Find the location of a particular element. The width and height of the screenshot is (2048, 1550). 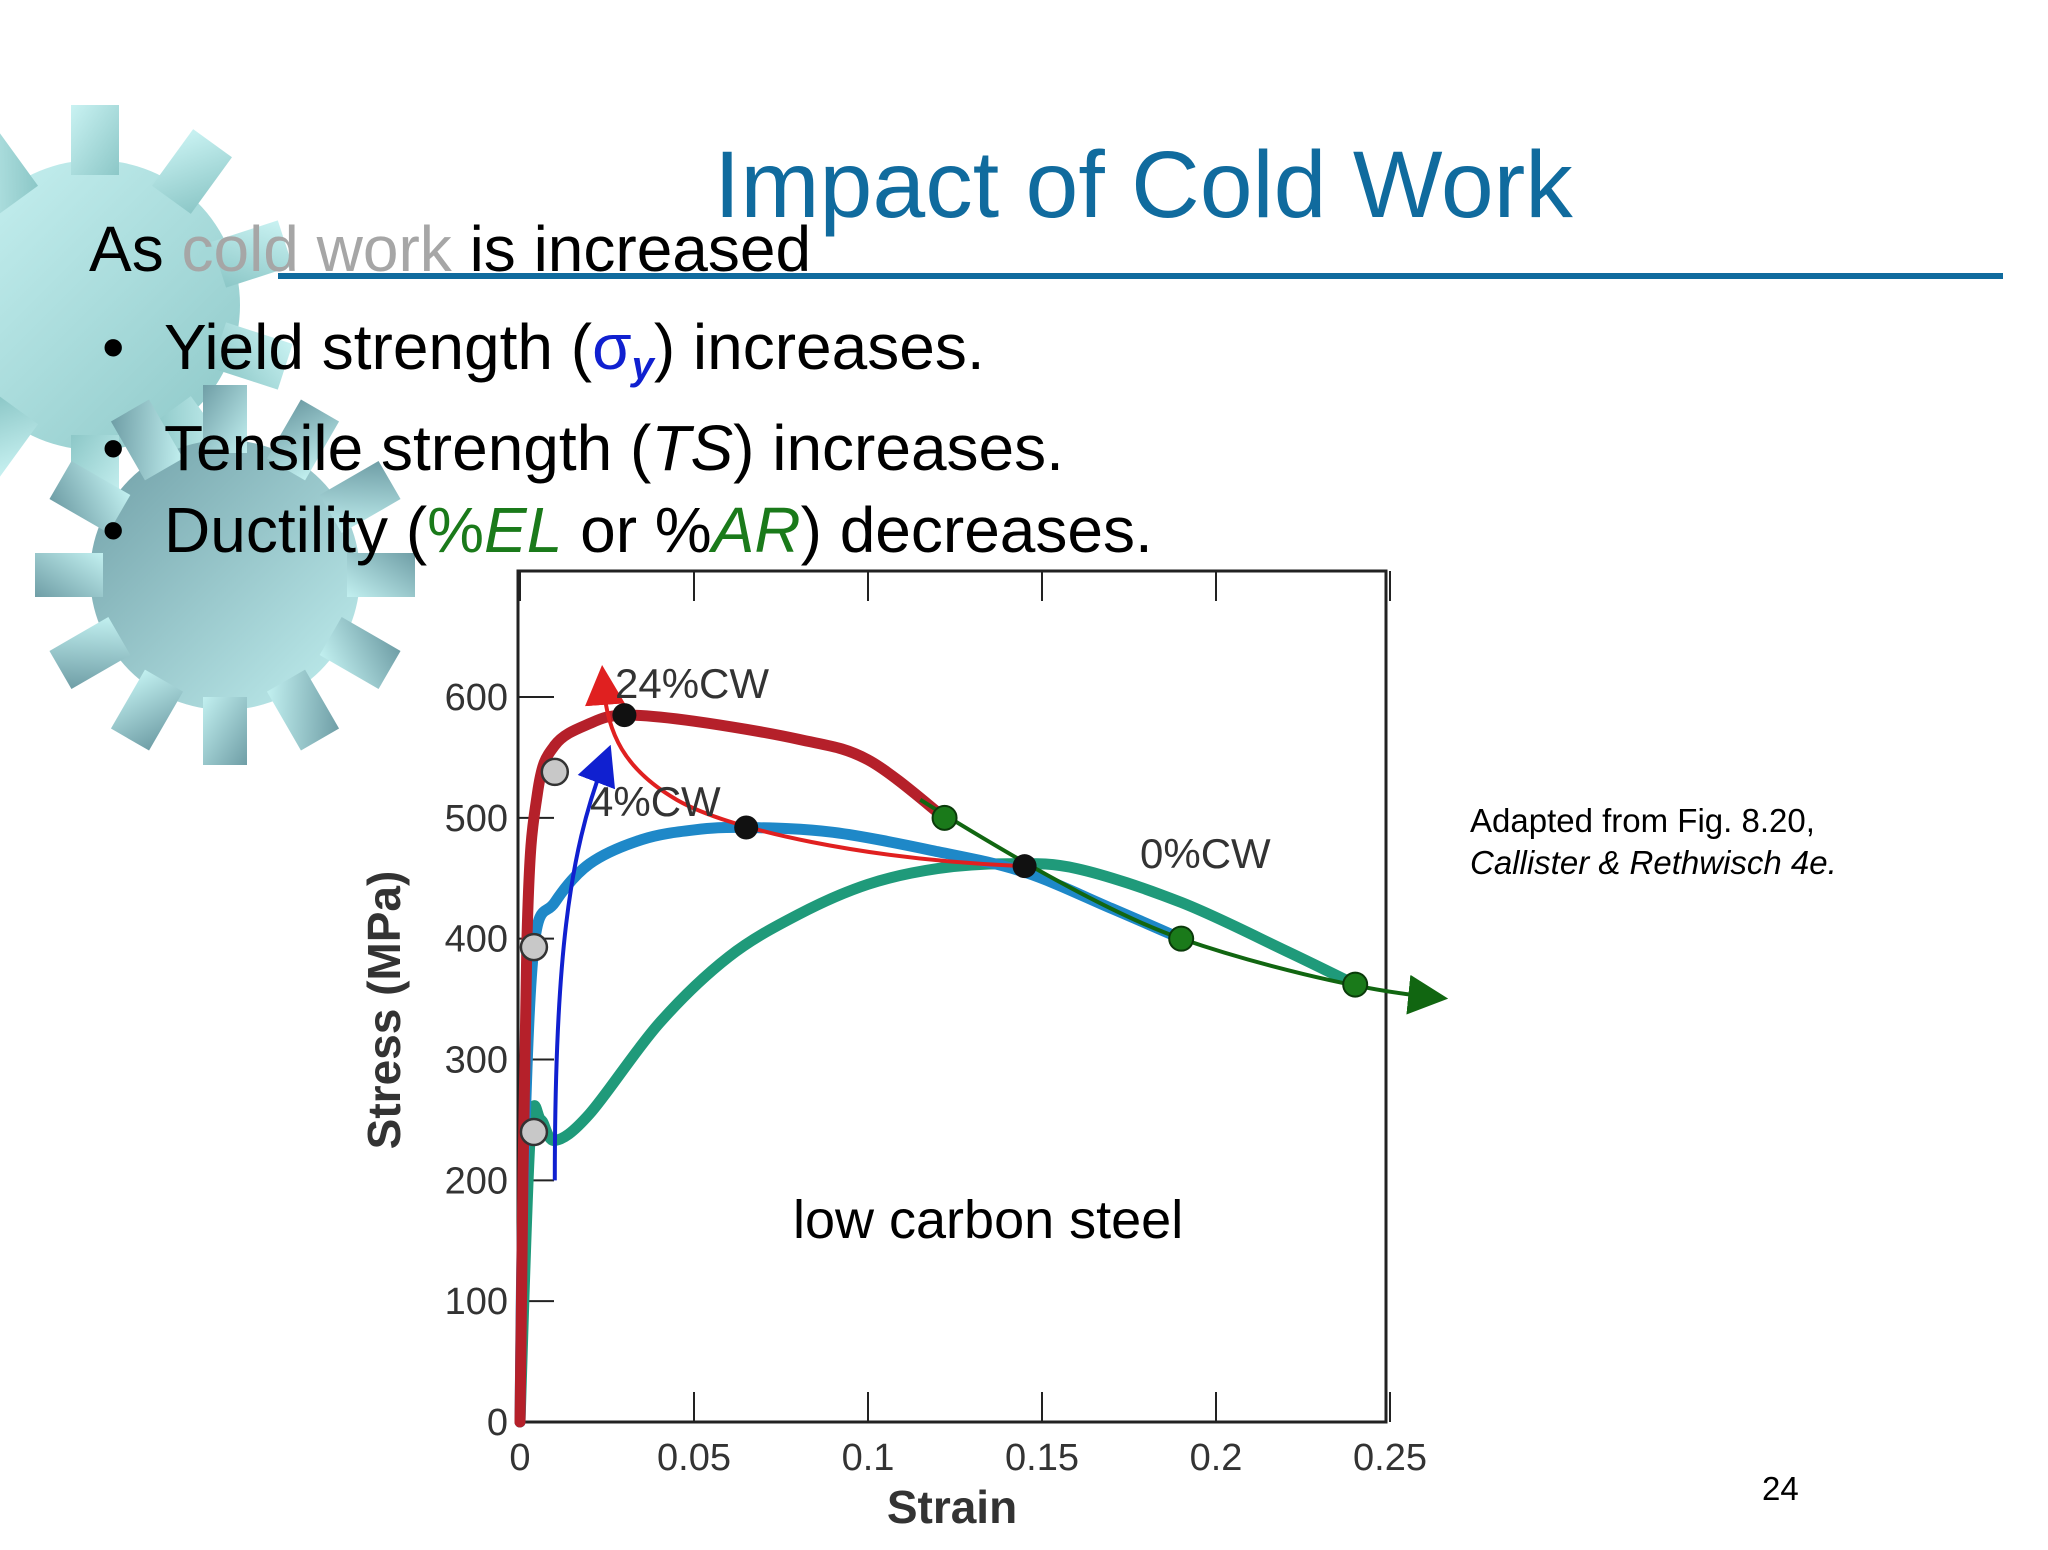

bullet-text: Ductility ( is located at coordinates (296, 530).